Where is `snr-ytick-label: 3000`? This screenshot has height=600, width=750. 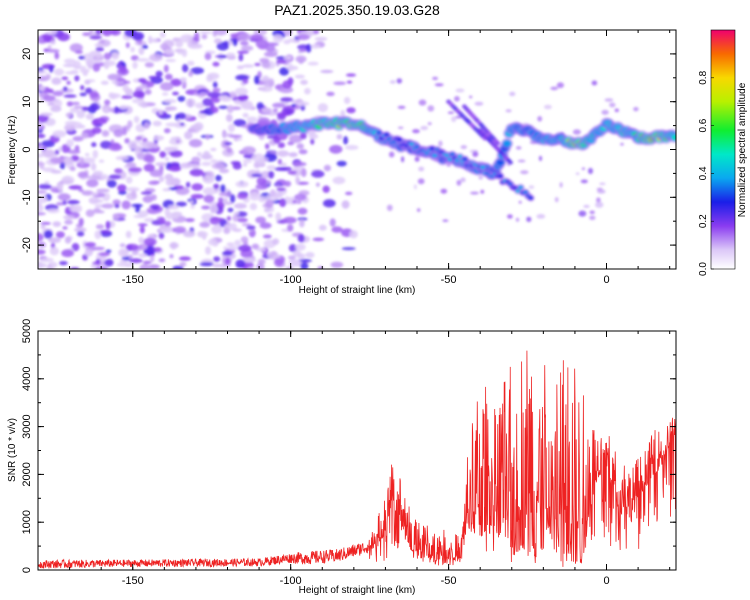 snr-ytick-label: 3000 is located at coordinates (27, 426).